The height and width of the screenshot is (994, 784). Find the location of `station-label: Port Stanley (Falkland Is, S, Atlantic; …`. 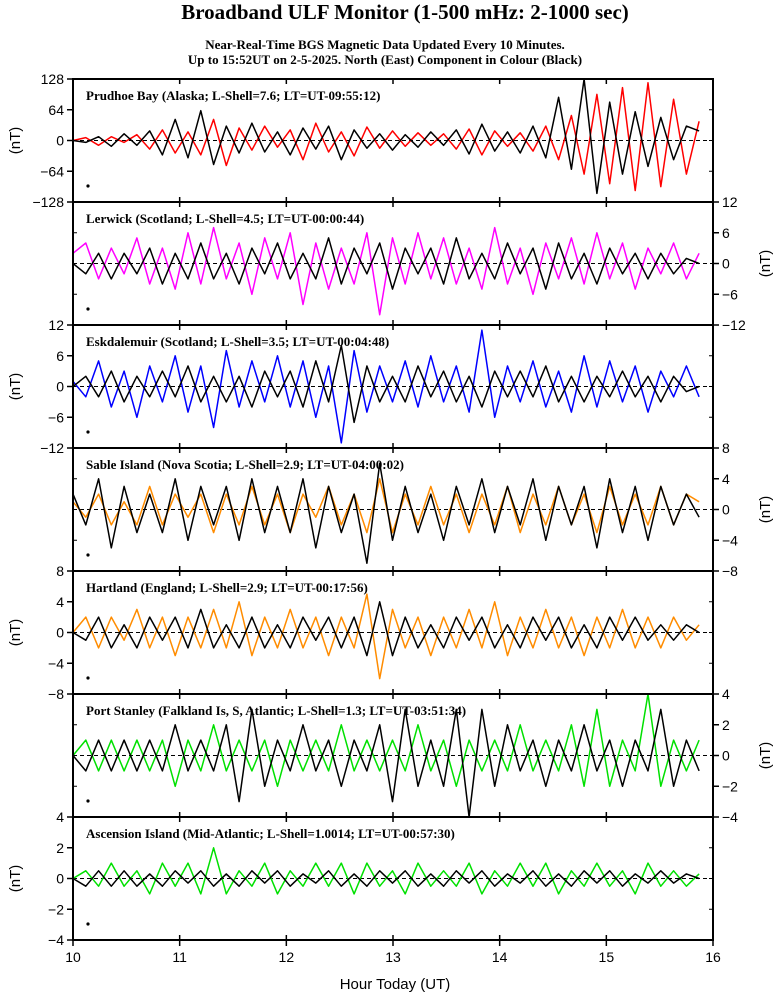

station-label: Port Stanley (Falkland Is, S, Atlantic; … is located at coordinates (276, 710).